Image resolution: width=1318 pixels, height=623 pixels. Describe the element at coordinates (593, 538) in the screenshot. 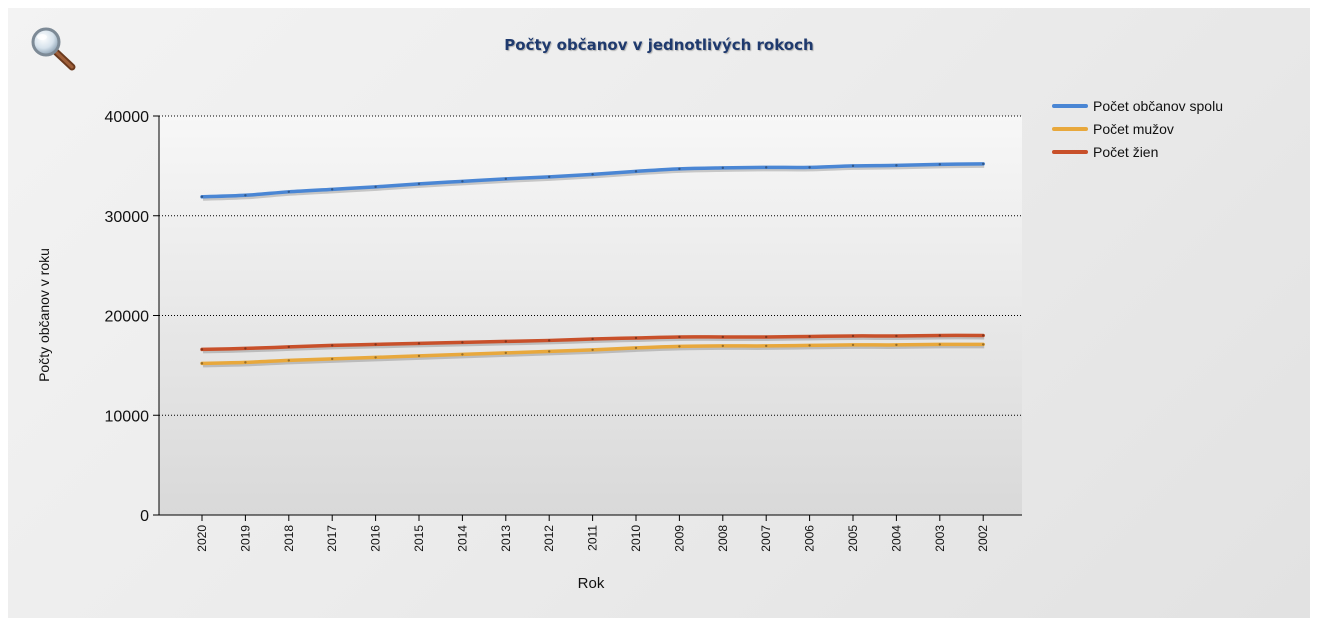

I see `x-tick-label: 2011` at that location.